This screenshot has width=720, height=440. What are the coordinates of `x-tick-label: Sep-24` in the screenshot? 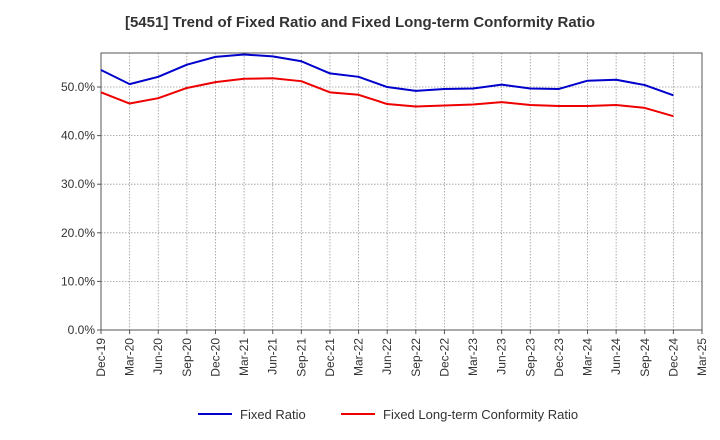 It's located at (645, 357).